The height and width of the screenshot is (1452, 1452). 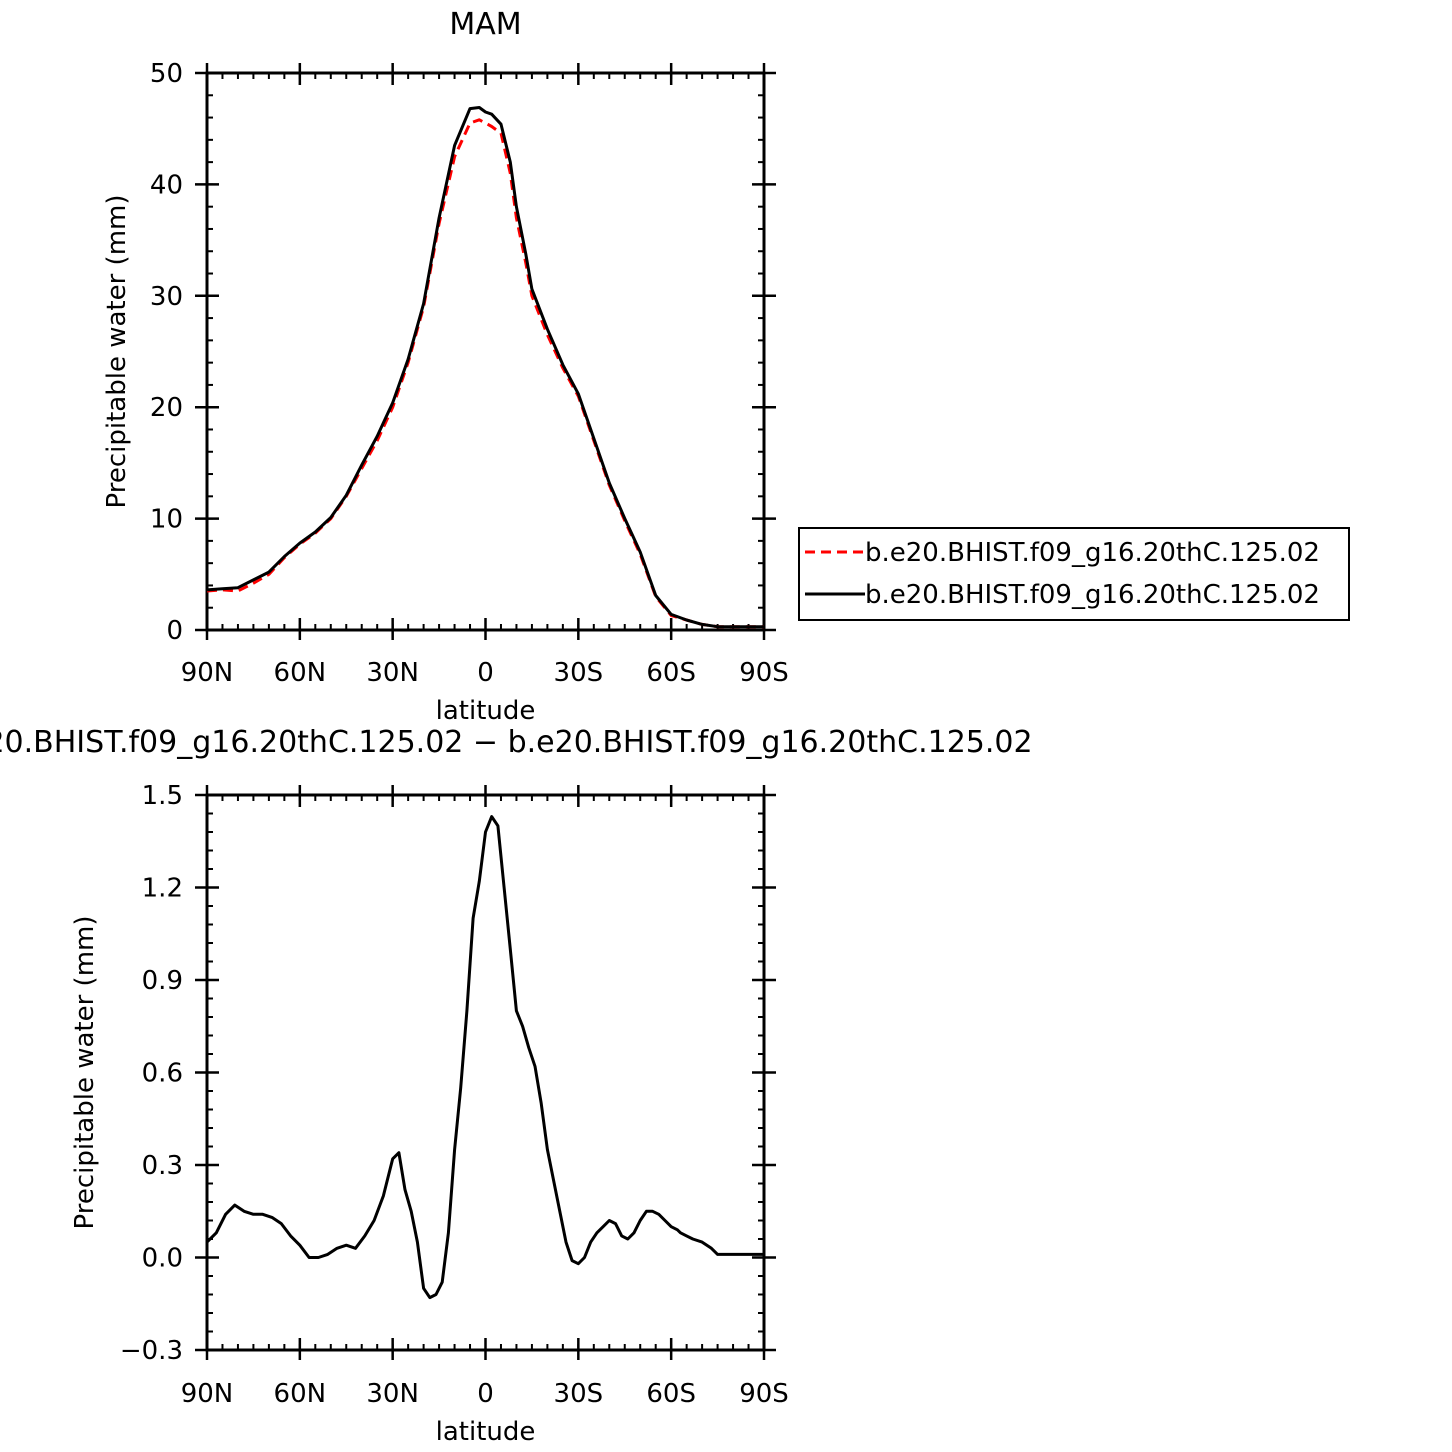 I want to click on legend-box, so click(x=1074, y=574).